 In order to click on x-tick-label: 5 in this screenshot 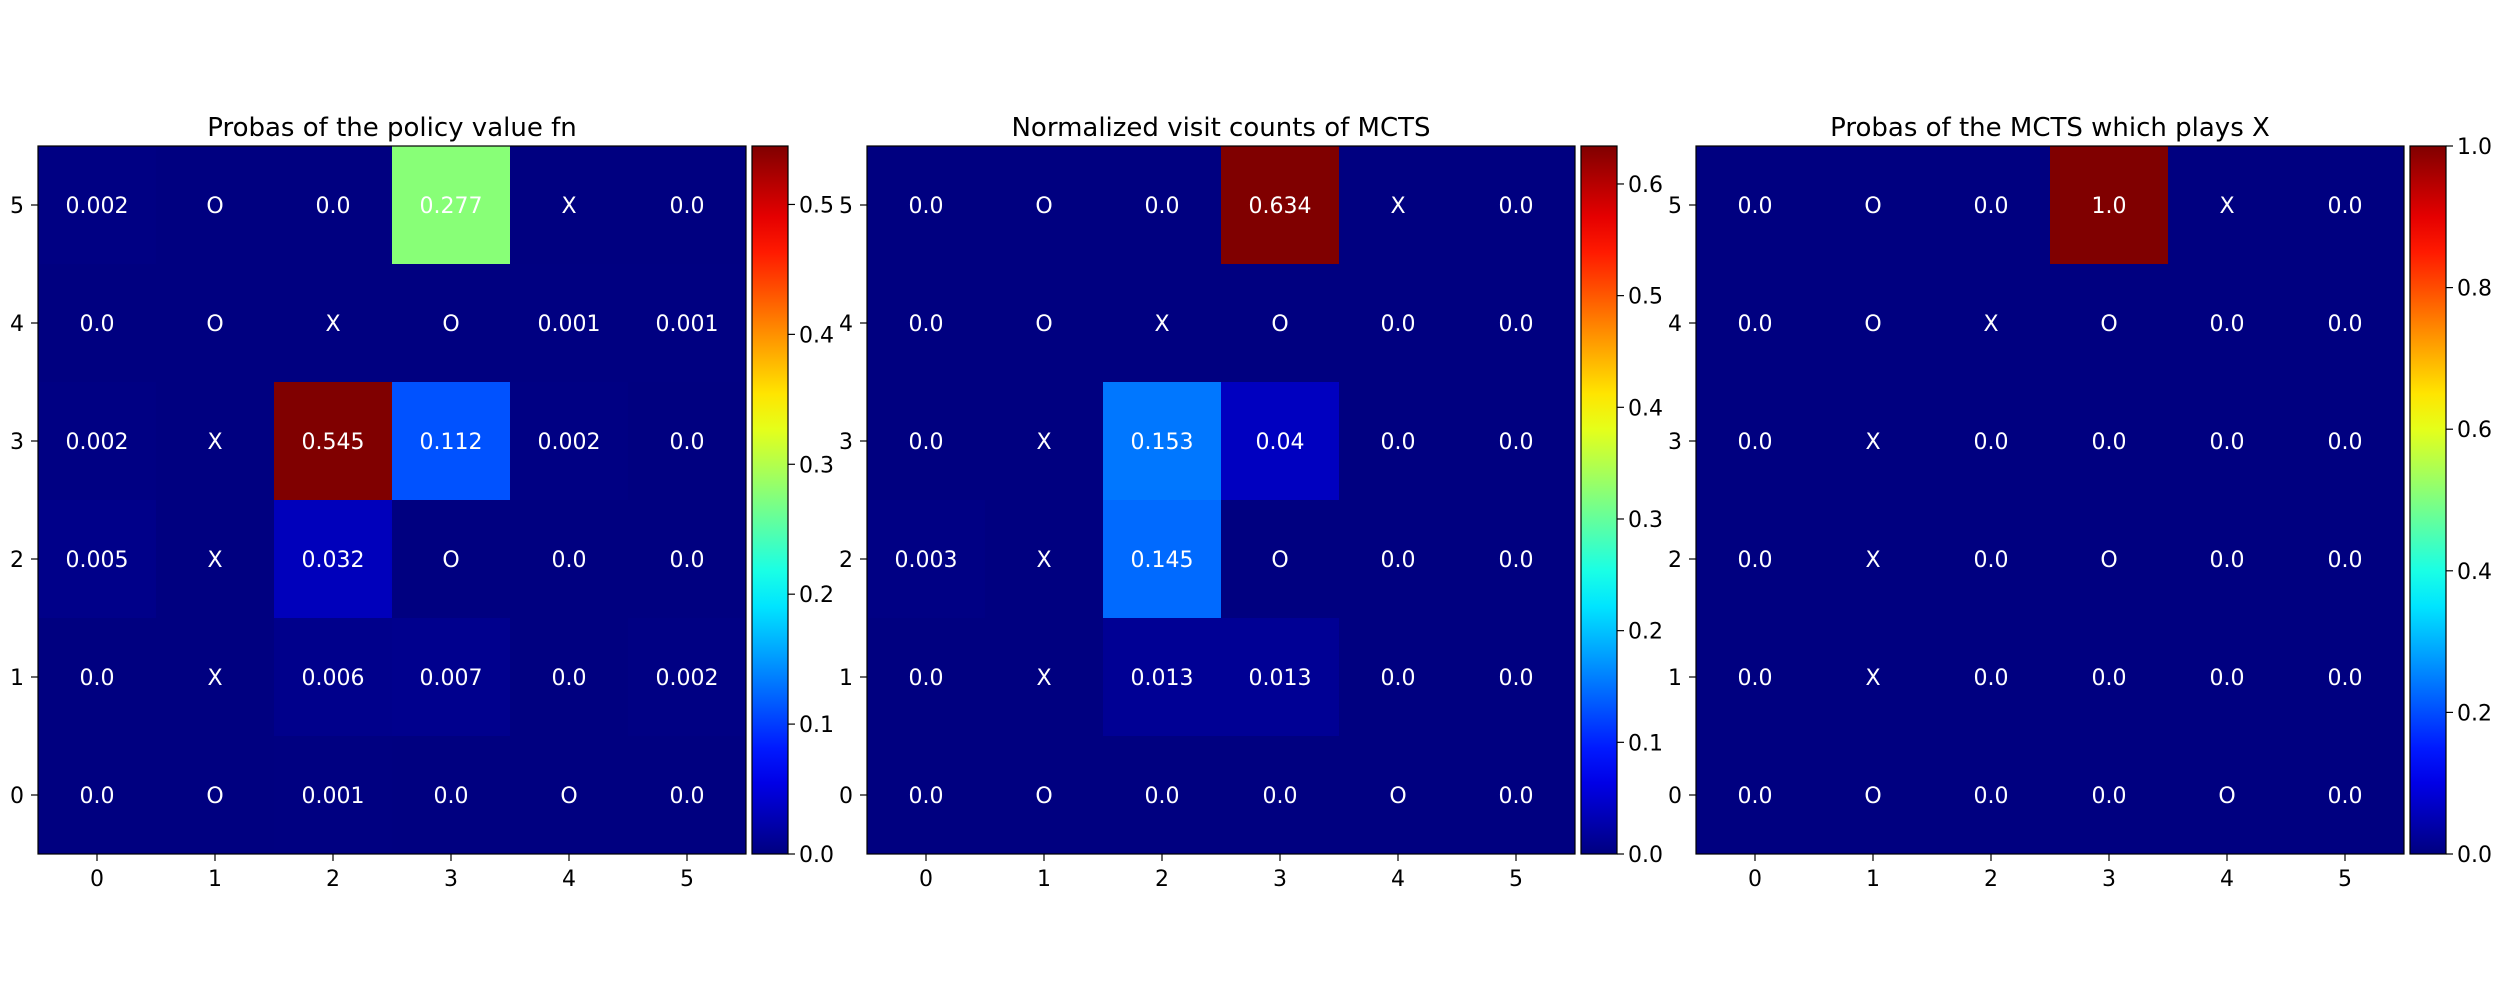, I will do `click(2345, 879)`.